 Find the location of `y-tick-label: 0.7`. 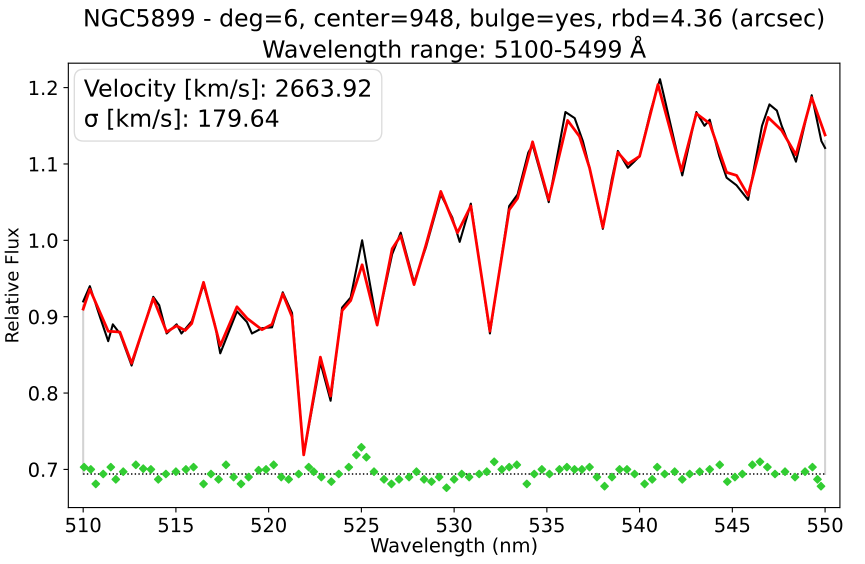

y-tick-label: 0.7 is located at coordinates (42, 470).